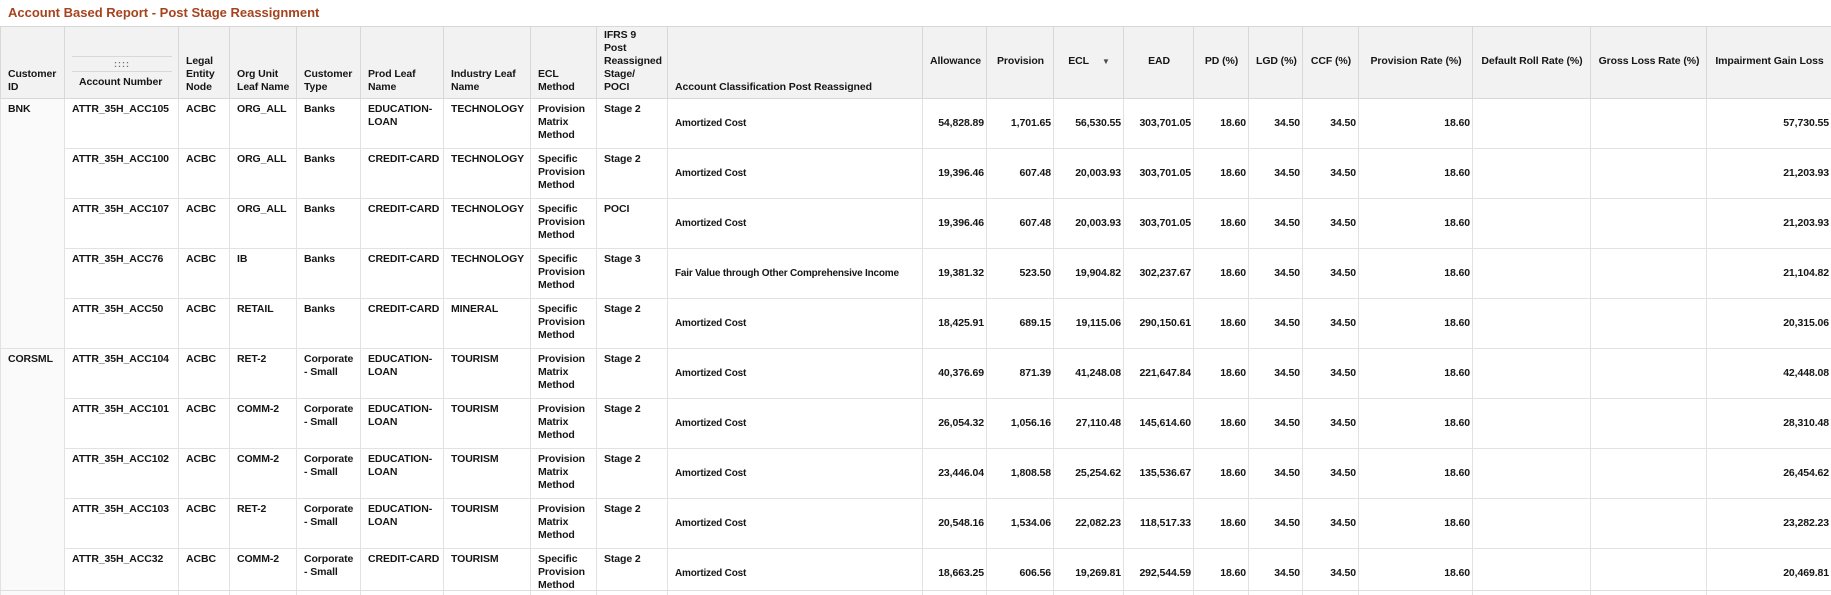 This screenshot has width=1831, height=595. What do you see at coordinates (954, 173) in the screenshot?
I see `cell-allowance: 19,396.46` at bounding box center [954, 173].